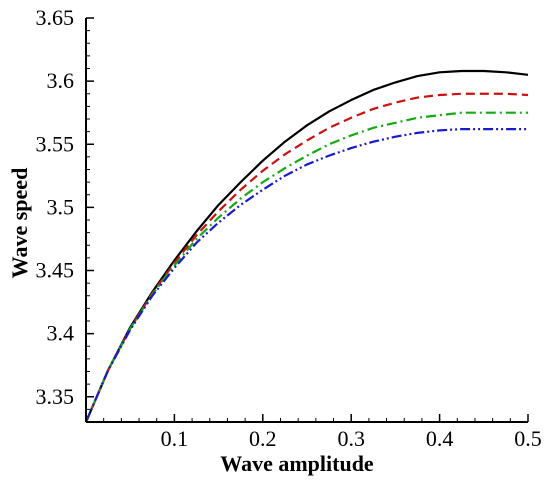  Describe the element at coordinates (55, 17) in the screenshot. I see `y-tick-label: 3.65` at that location.